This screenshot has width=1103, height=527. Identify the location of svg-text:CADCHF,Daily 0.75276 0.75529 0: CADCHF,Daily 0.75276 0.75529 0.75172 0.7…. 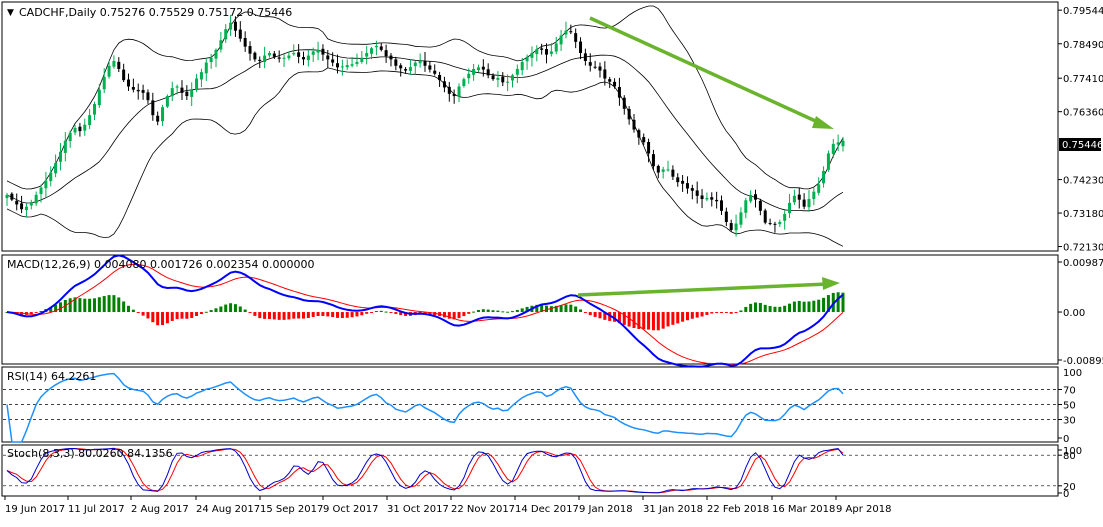
(155, 12).